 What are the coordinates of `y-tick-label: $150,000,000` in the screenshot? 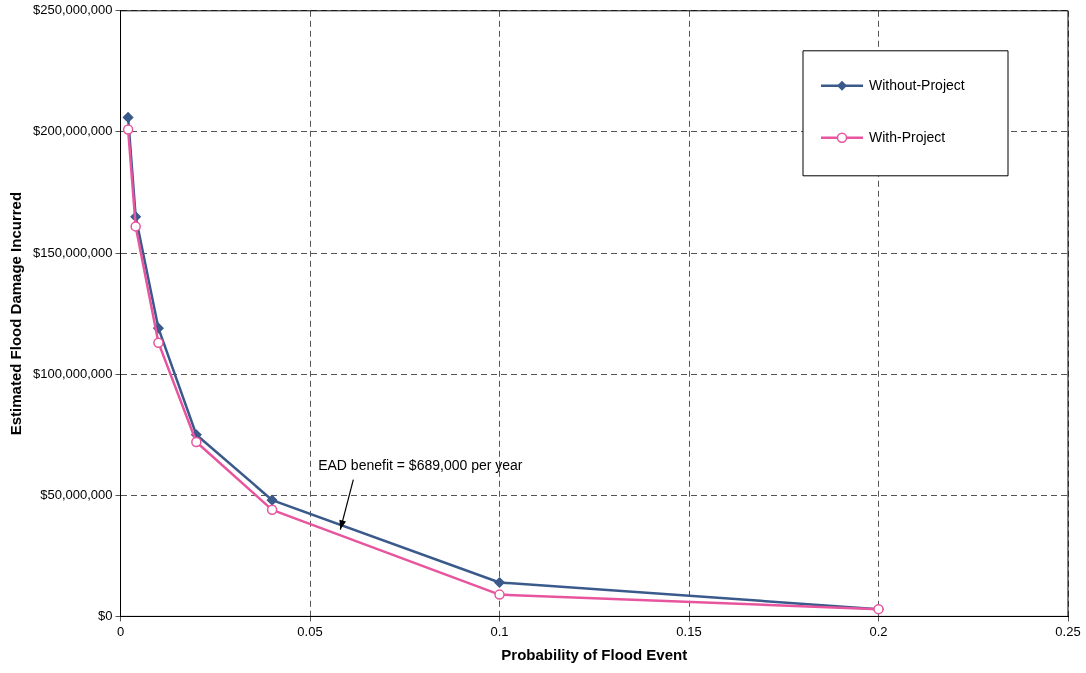 It's located at (72, 252).